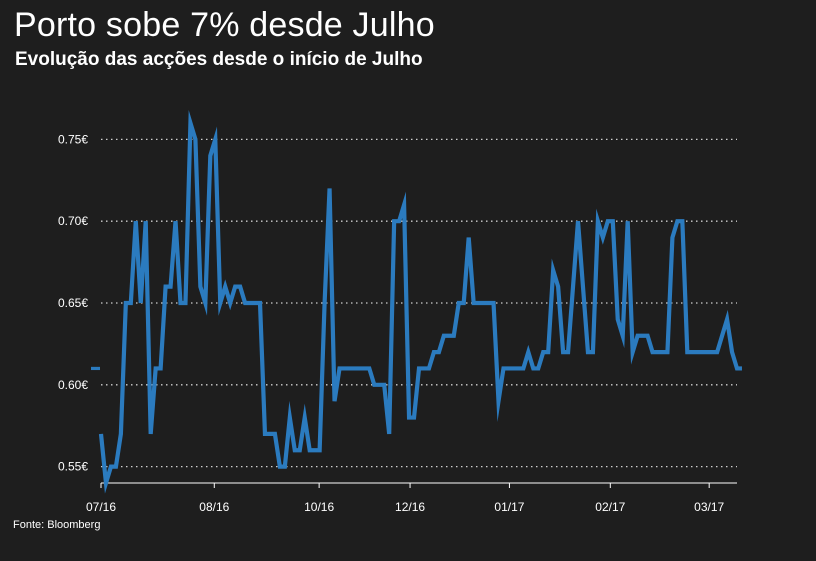 The width and height of the screenshot is (816, 561). Describe the element at coordinates (73, 221) in the screenshot. I see `y-tick-label: 0.70€` at that location.